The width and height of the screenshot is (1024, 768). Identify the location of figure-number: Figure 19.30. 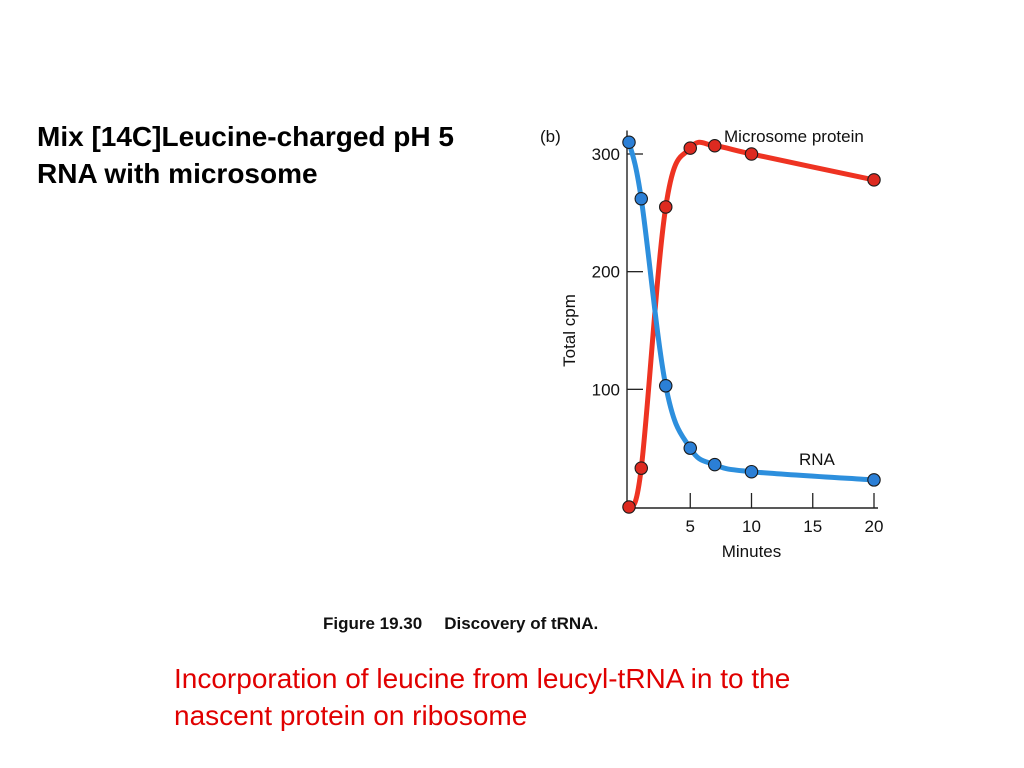
(373, 623).